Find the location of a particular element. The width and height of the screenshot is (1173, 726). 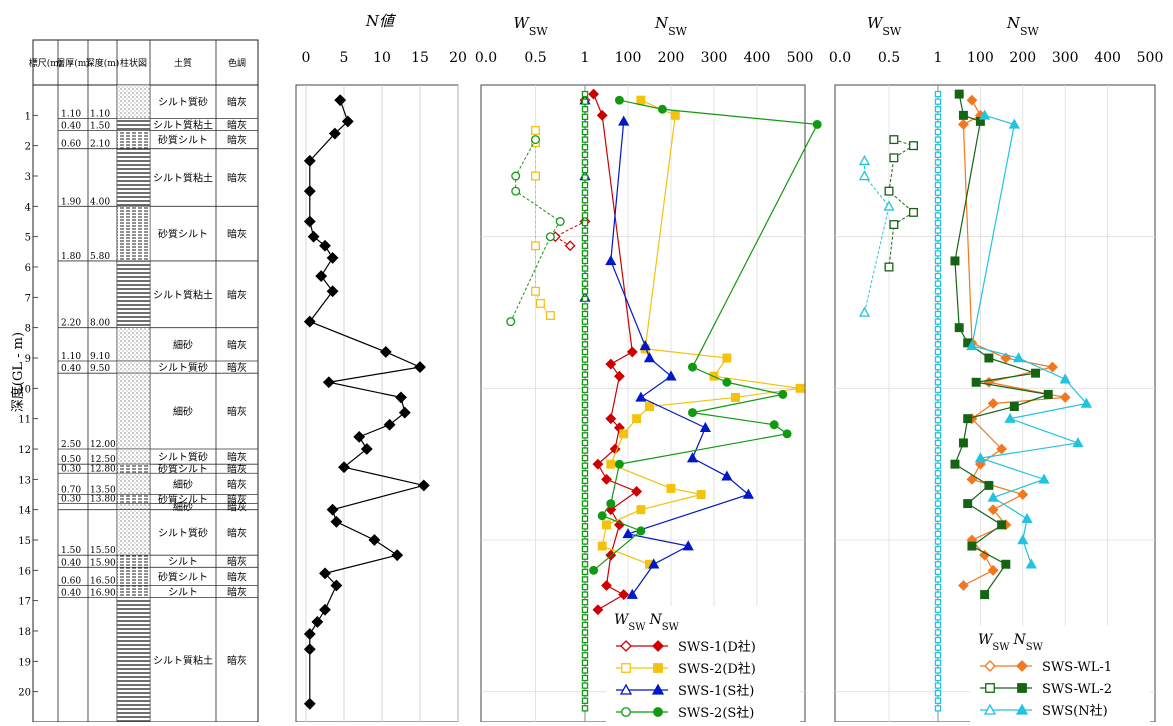

sws-w-axis-sub: SW is located at coordinates (539, 31).